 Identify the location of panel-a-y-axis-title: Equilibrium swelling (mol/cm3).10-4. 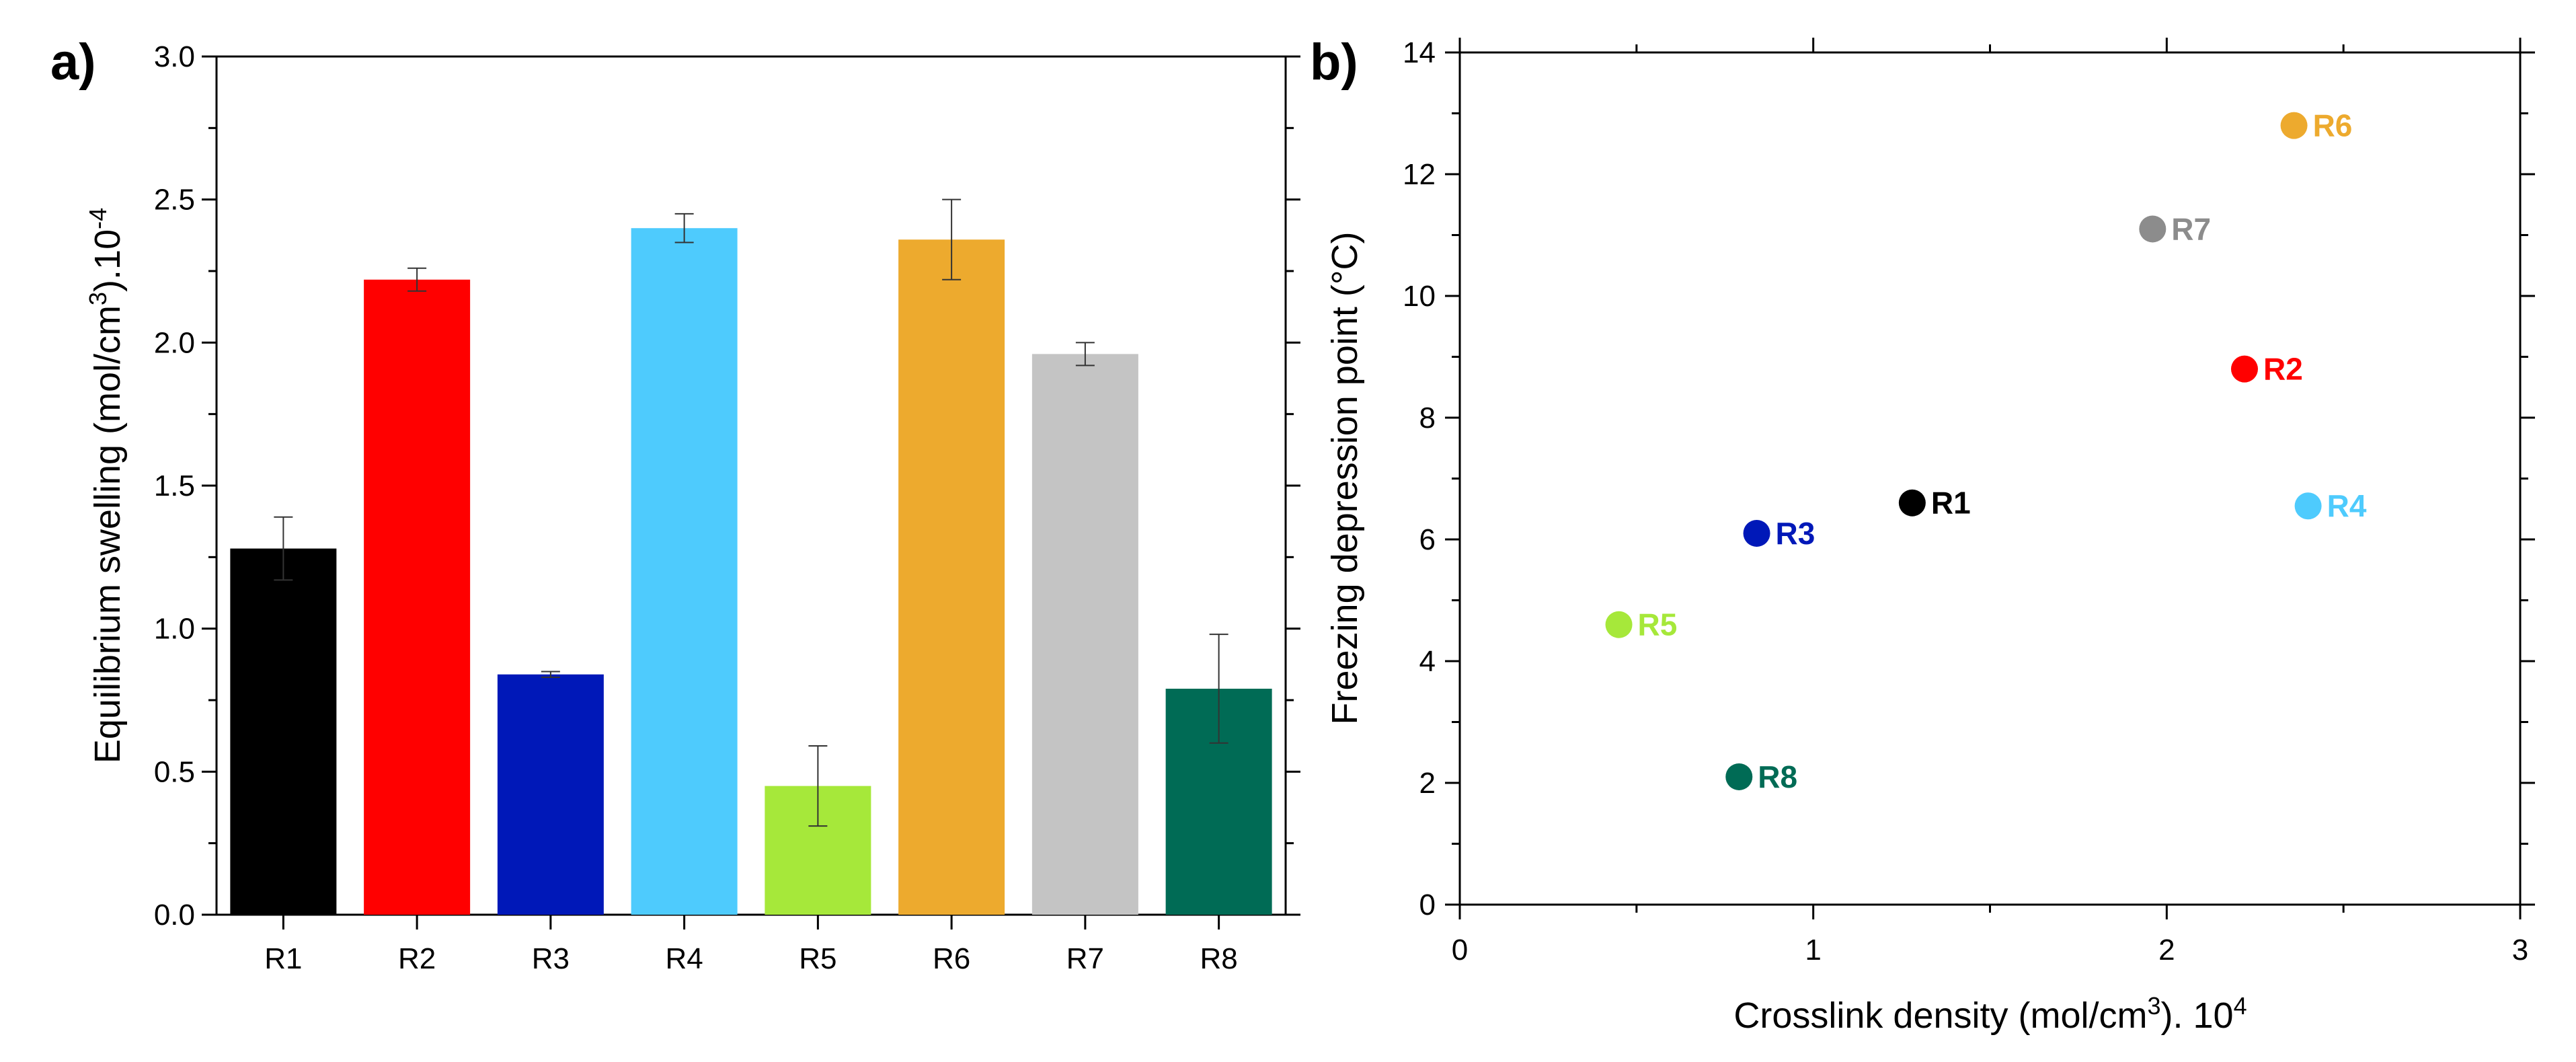
(106, 486).